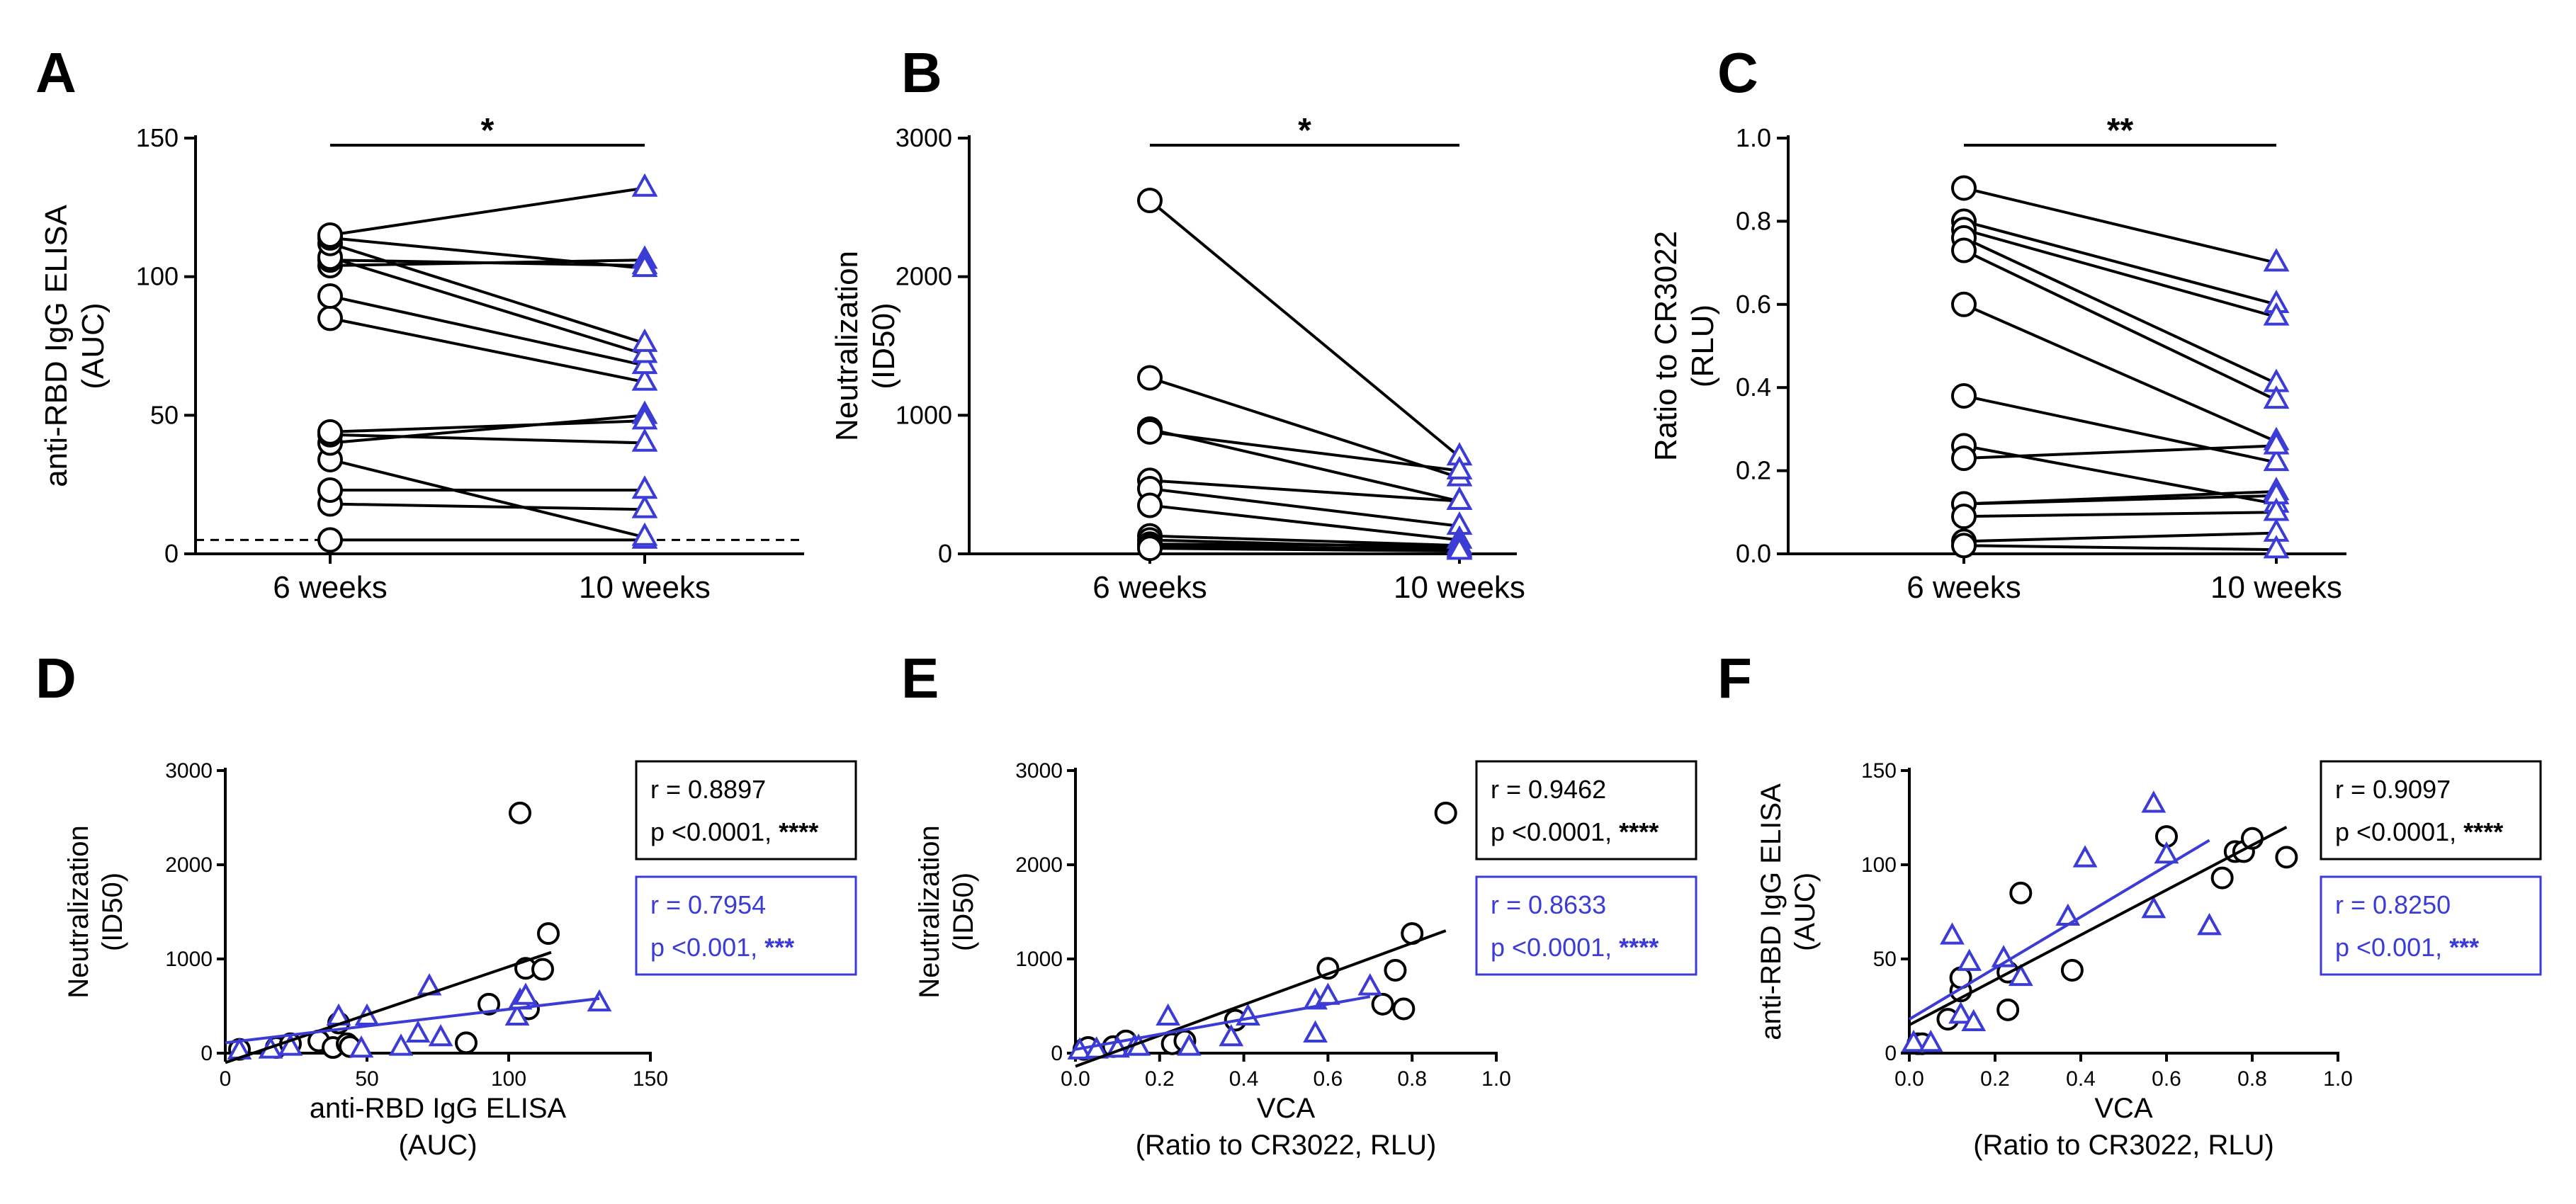 This screenshot has height=1204, width=2576. I want to click on panel-letter-E: E, so click(920, 678).